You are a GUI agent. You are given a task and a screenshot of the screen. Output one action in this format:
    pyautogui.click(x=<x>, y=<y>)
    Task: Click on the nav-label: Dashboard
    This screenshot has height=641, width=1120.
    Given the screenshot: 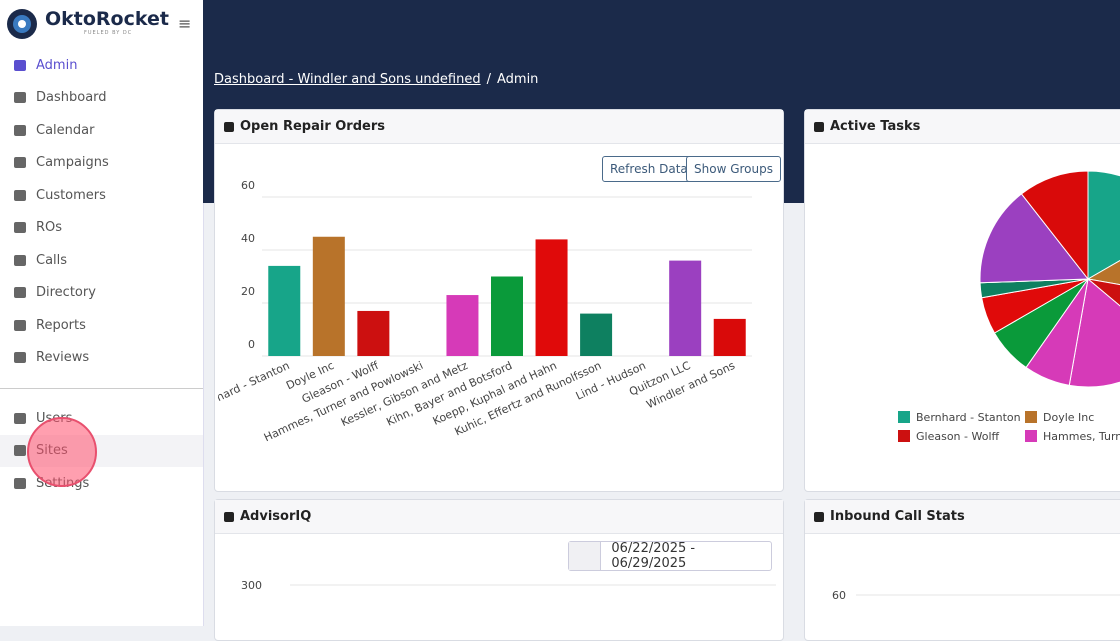 What is the action you would take?
    pyautogui.click(x=71, y=97)
    